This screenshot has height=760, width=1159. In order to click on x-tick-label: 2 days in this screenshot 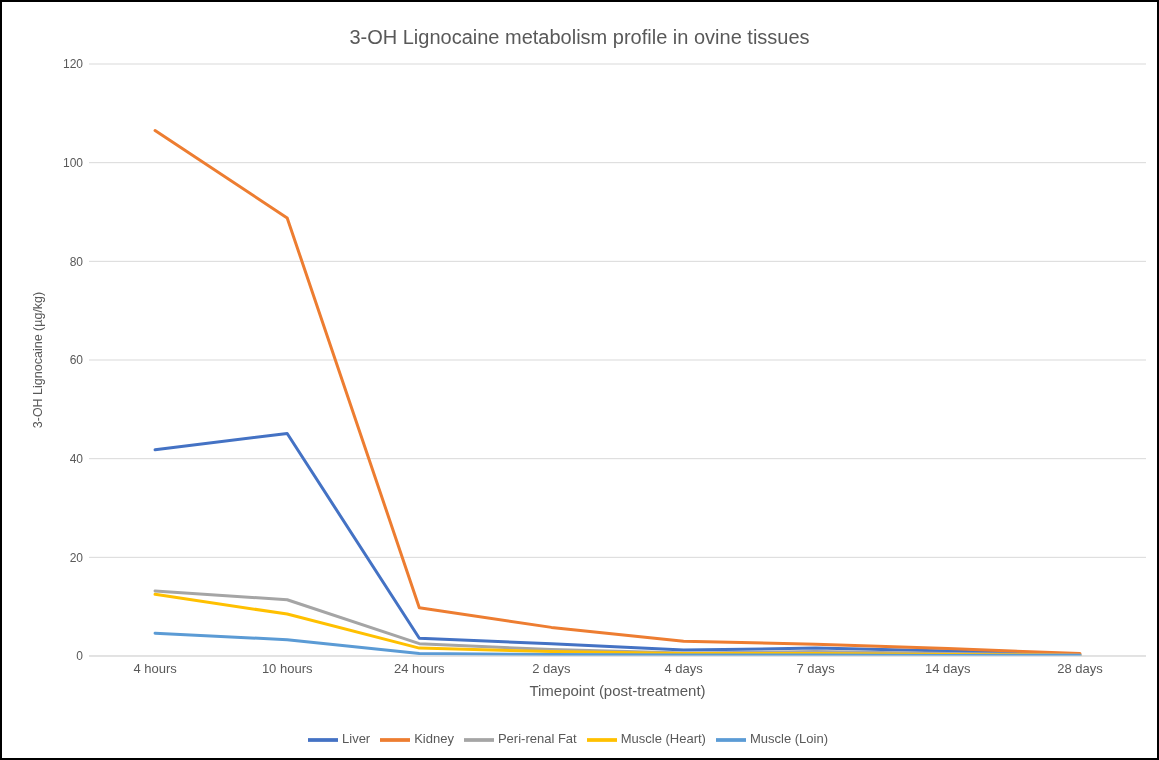, I will do `click(552, 669)`.